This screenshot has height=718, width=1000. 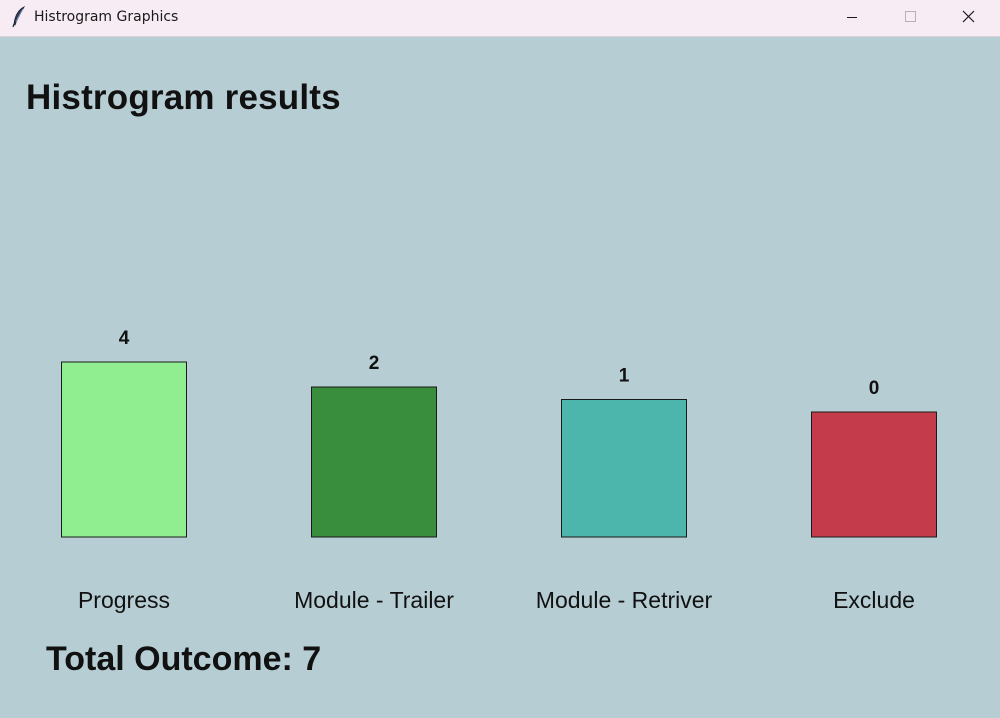 What do you see at coordinates (183, 97) in the screenshot?
I see `page-title: Histrogram results` at bounding box center [183, 97].